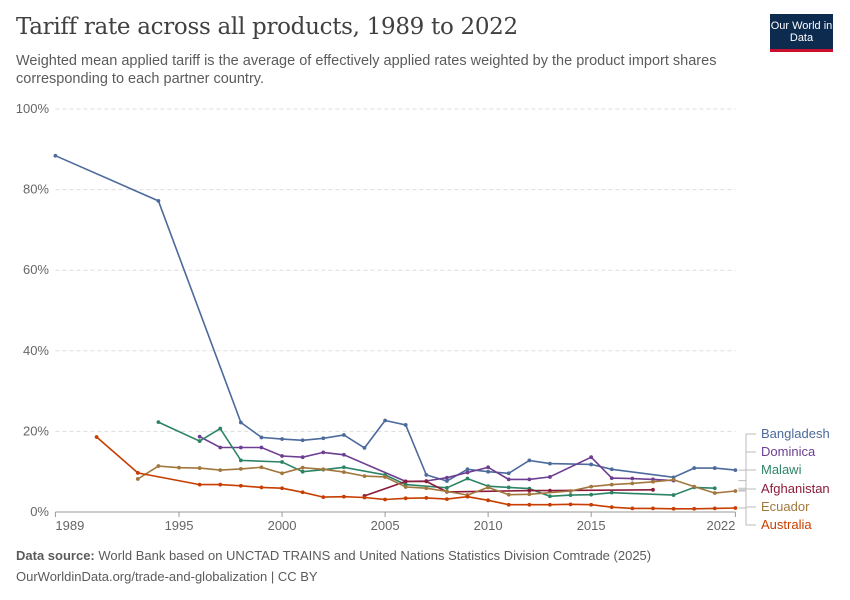  What do you see at coordinates (33, 108) in the screenshot?
I see `y-tick-label: 100%` at bounding box center [33, 108].